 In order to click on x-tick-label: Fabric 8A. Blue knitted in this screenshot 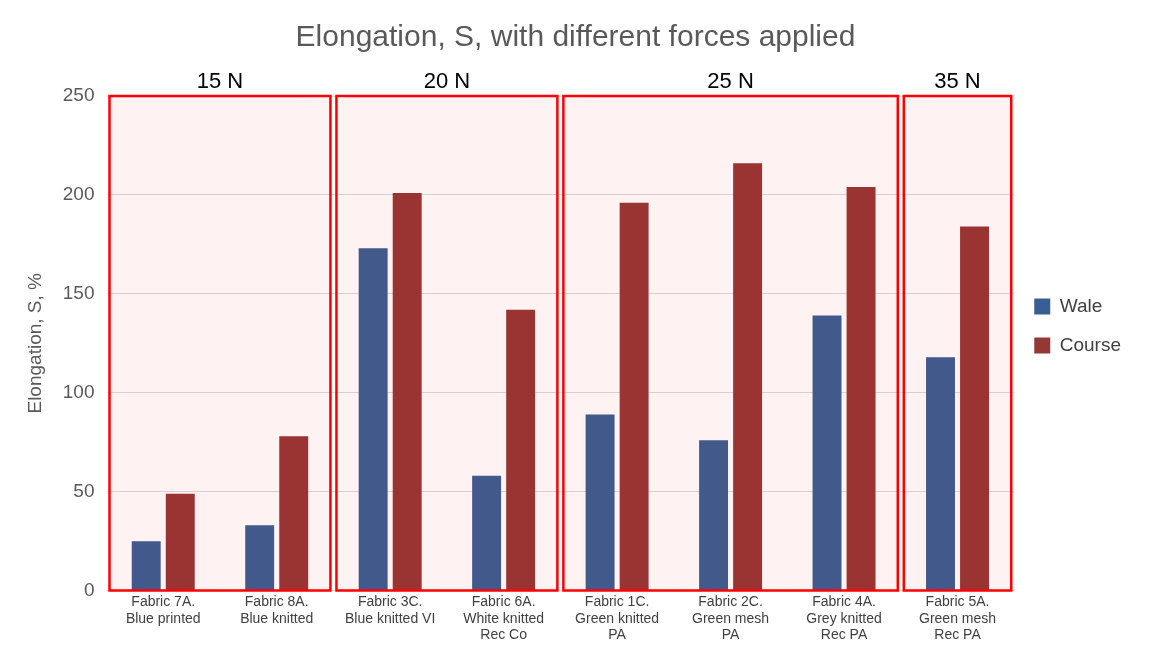, I will do `click(277, 609)`.